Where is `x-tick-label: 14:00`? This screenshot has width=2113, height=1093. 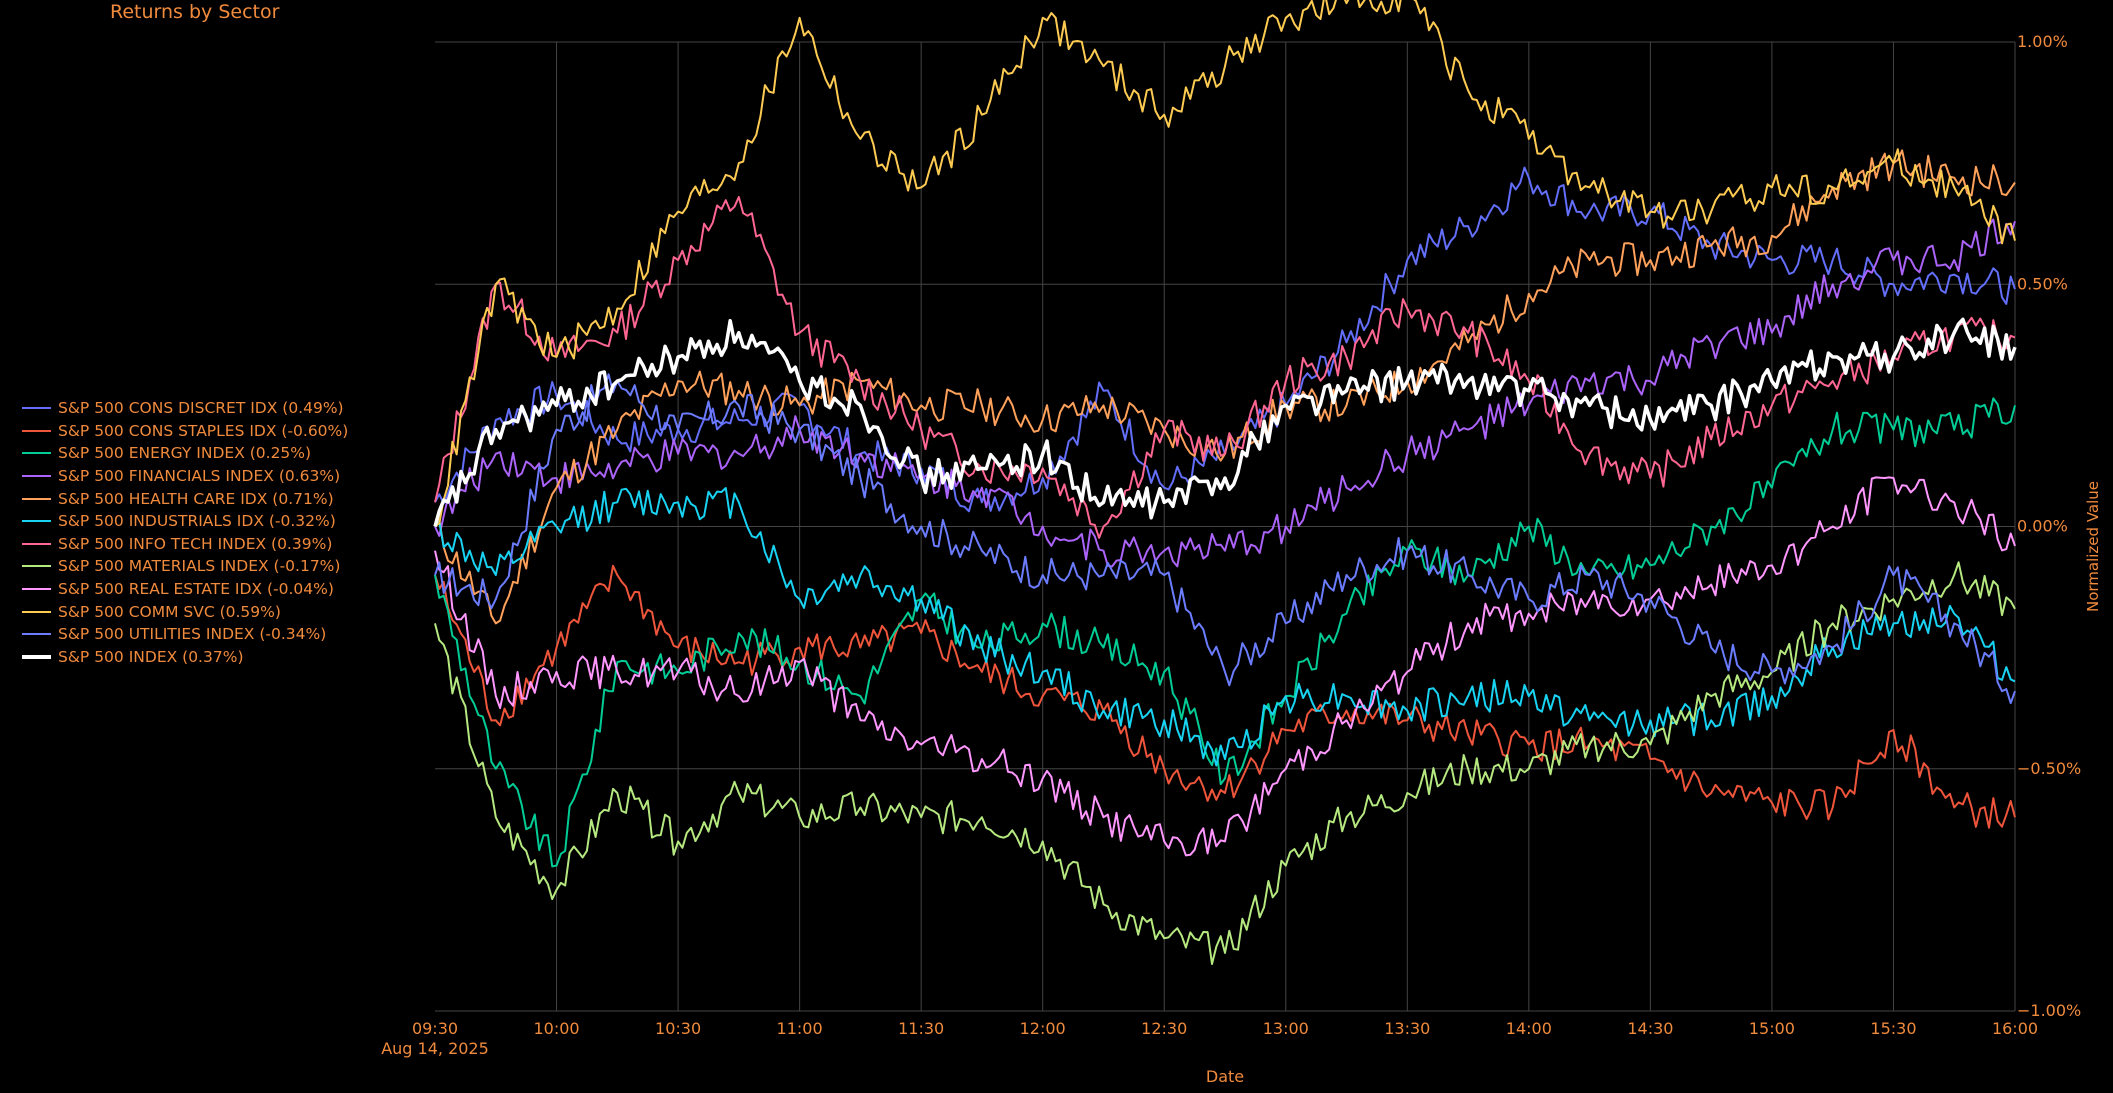 x-tick-label: 14:00 is located at coordinates (1529, 1028).